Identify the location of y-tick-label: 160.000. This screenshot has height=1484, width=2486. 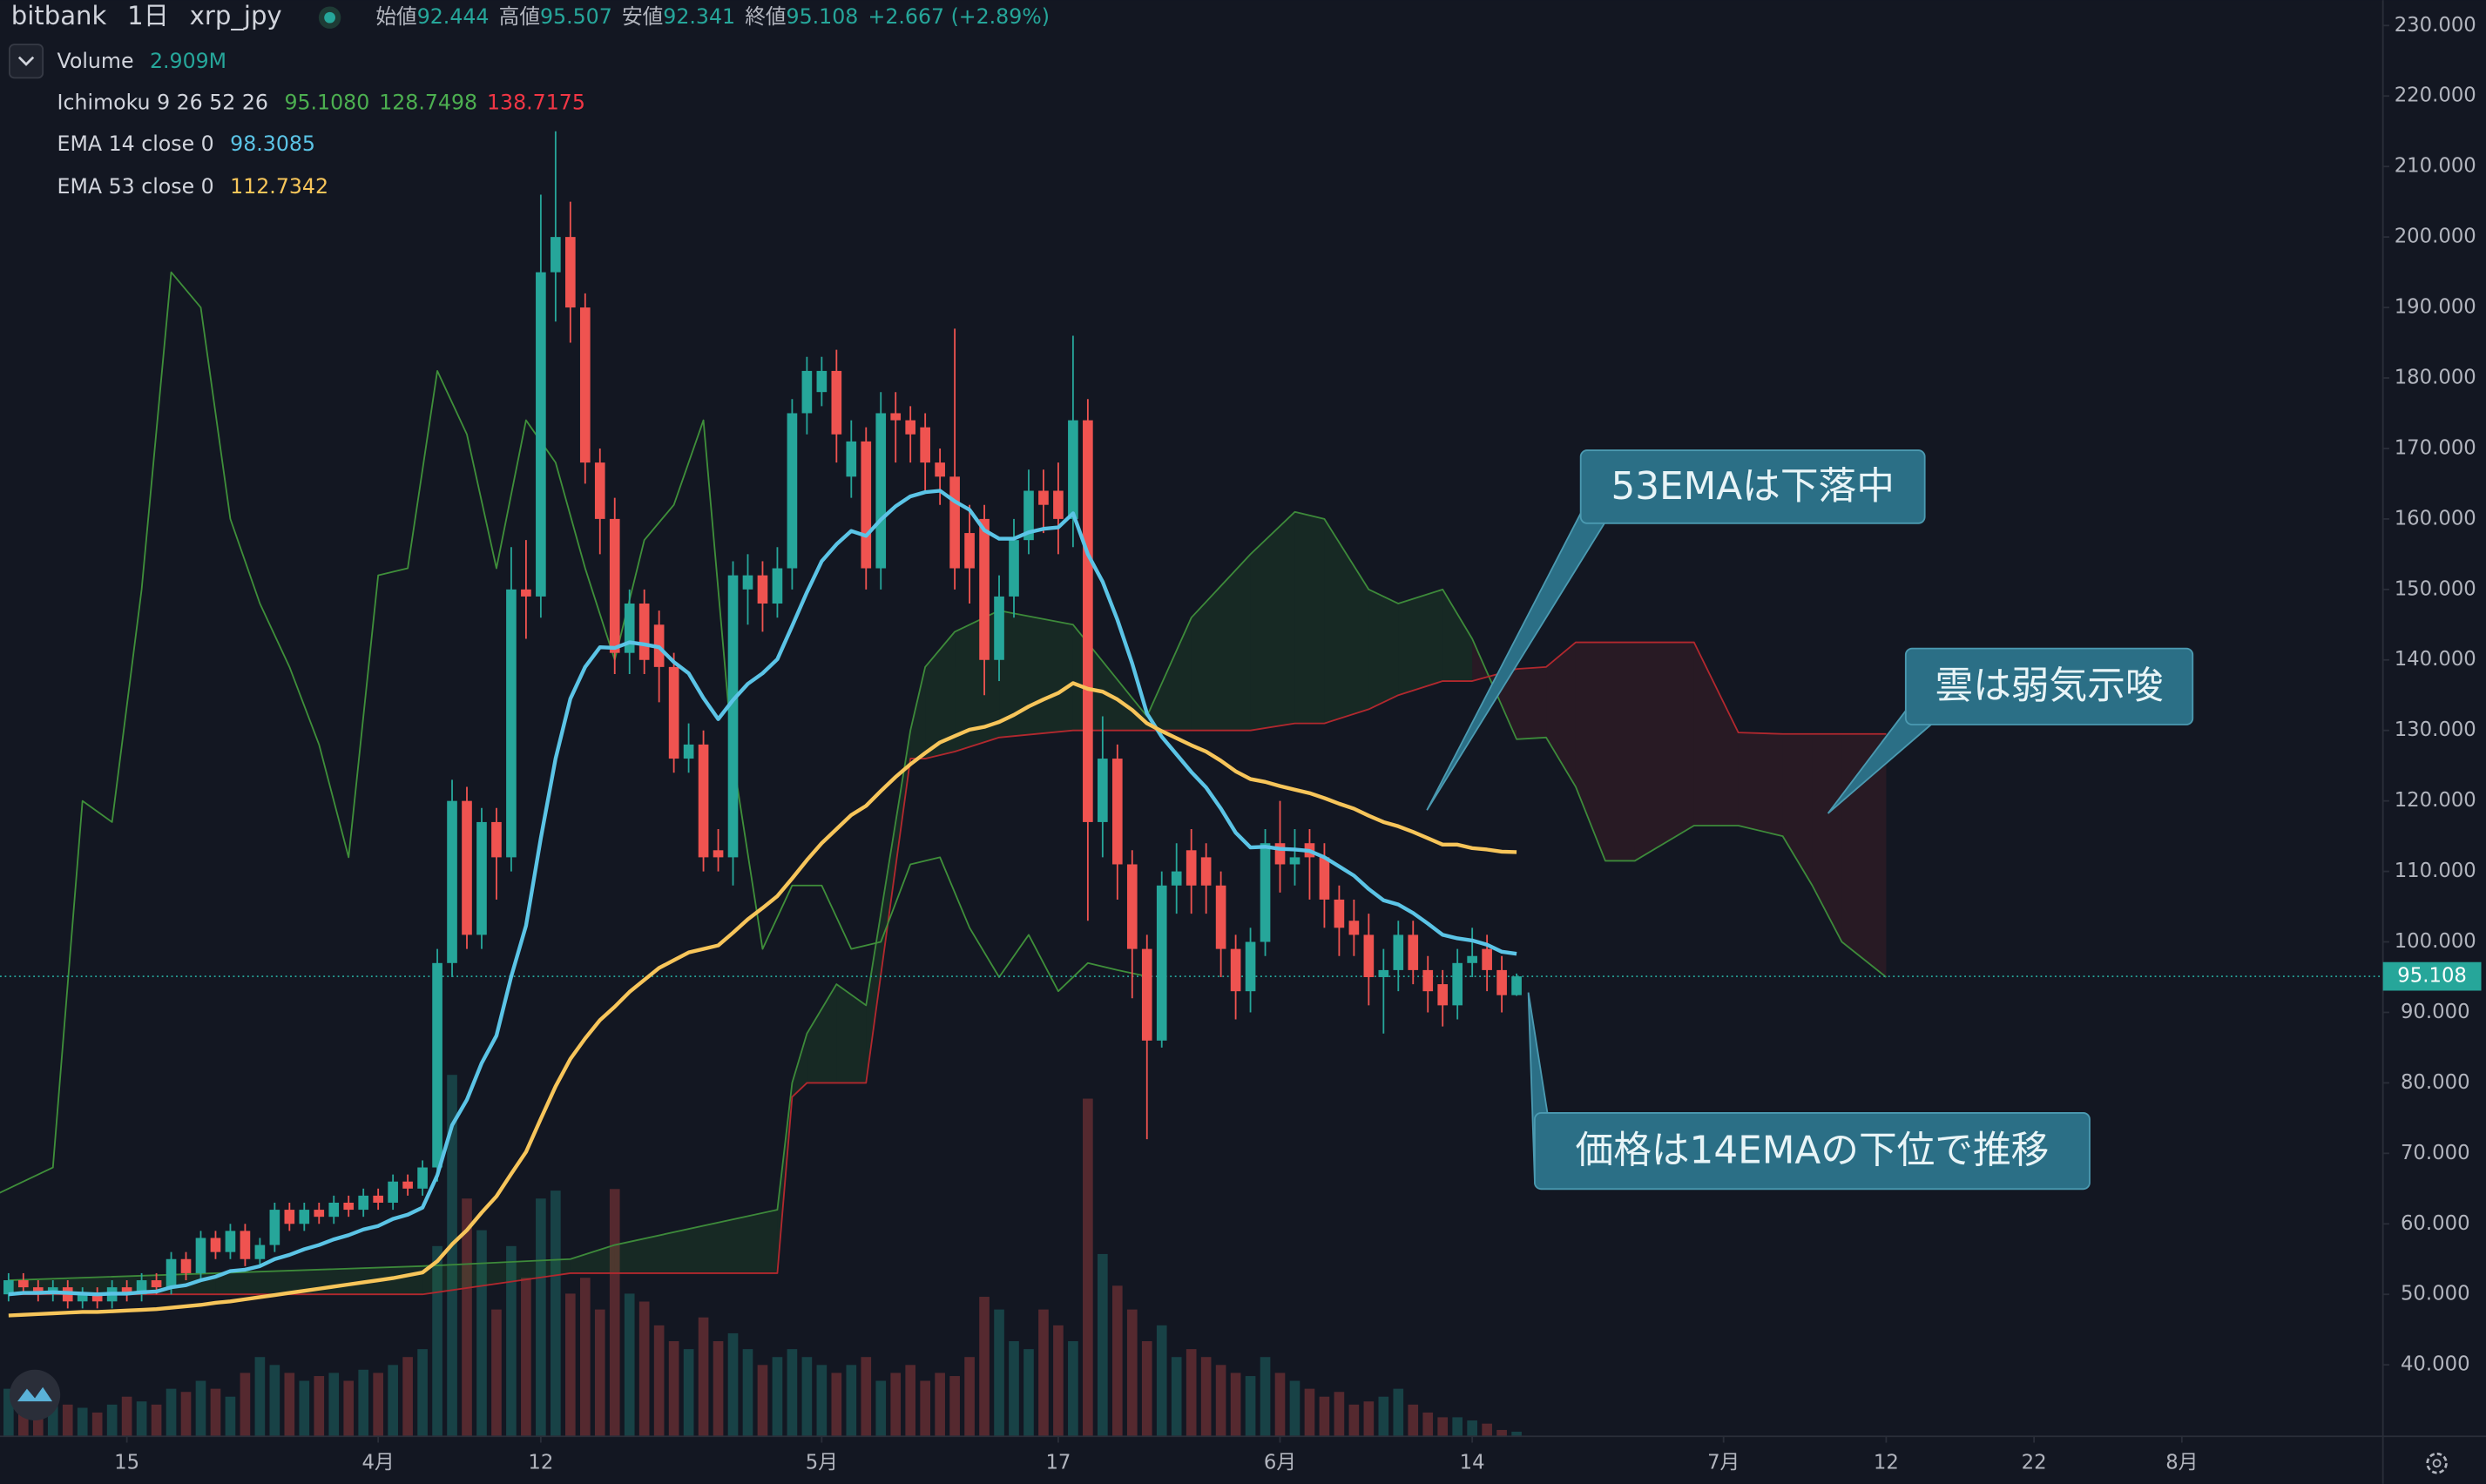
(2435, 518).